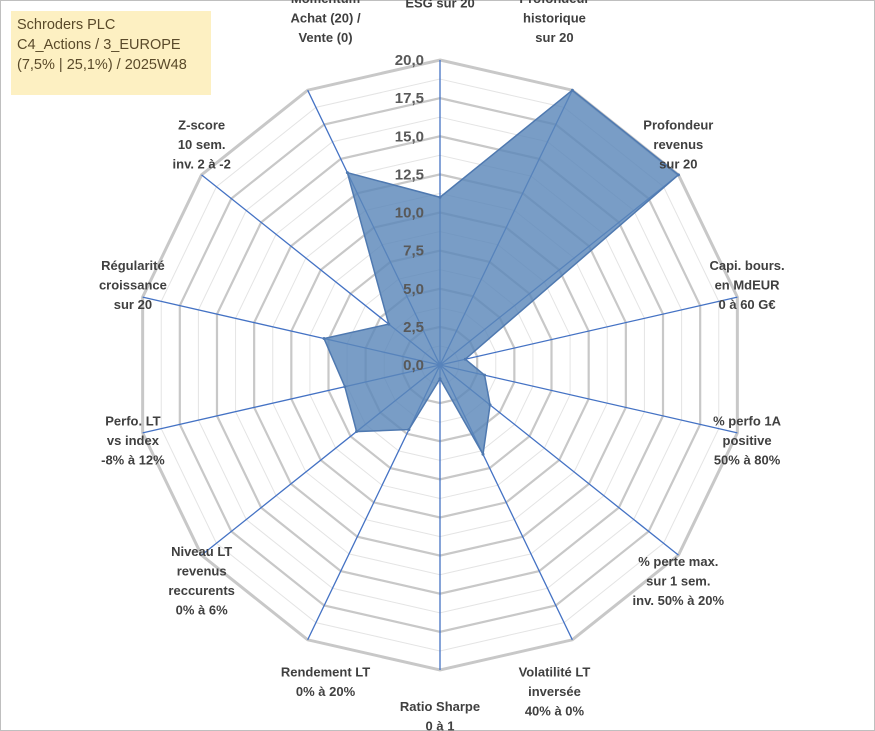 The image size is (875, 731). Describe the element at coordinates (409, 98) in the screenshot. I see `tick-label: 17,5` at that location.